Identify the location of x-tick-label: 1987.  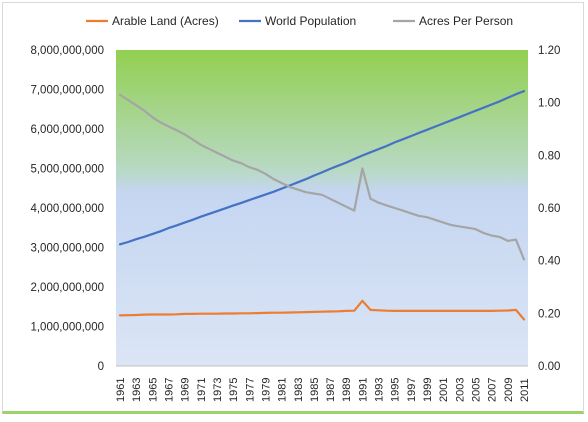
(331, 390).